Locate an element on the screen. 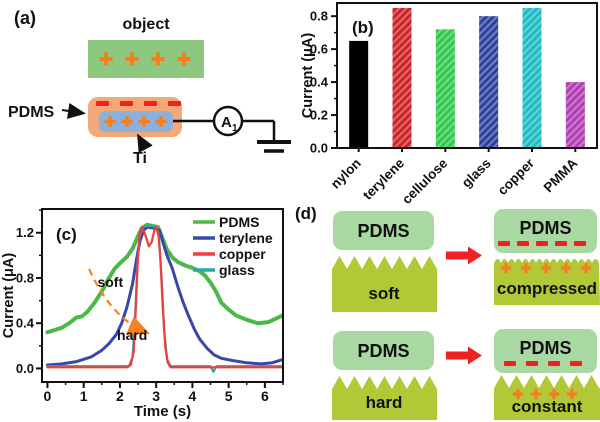 The width and height of the screenshot is (600, 422). legend-label-copper: copper is located at coordinates (242, 254).